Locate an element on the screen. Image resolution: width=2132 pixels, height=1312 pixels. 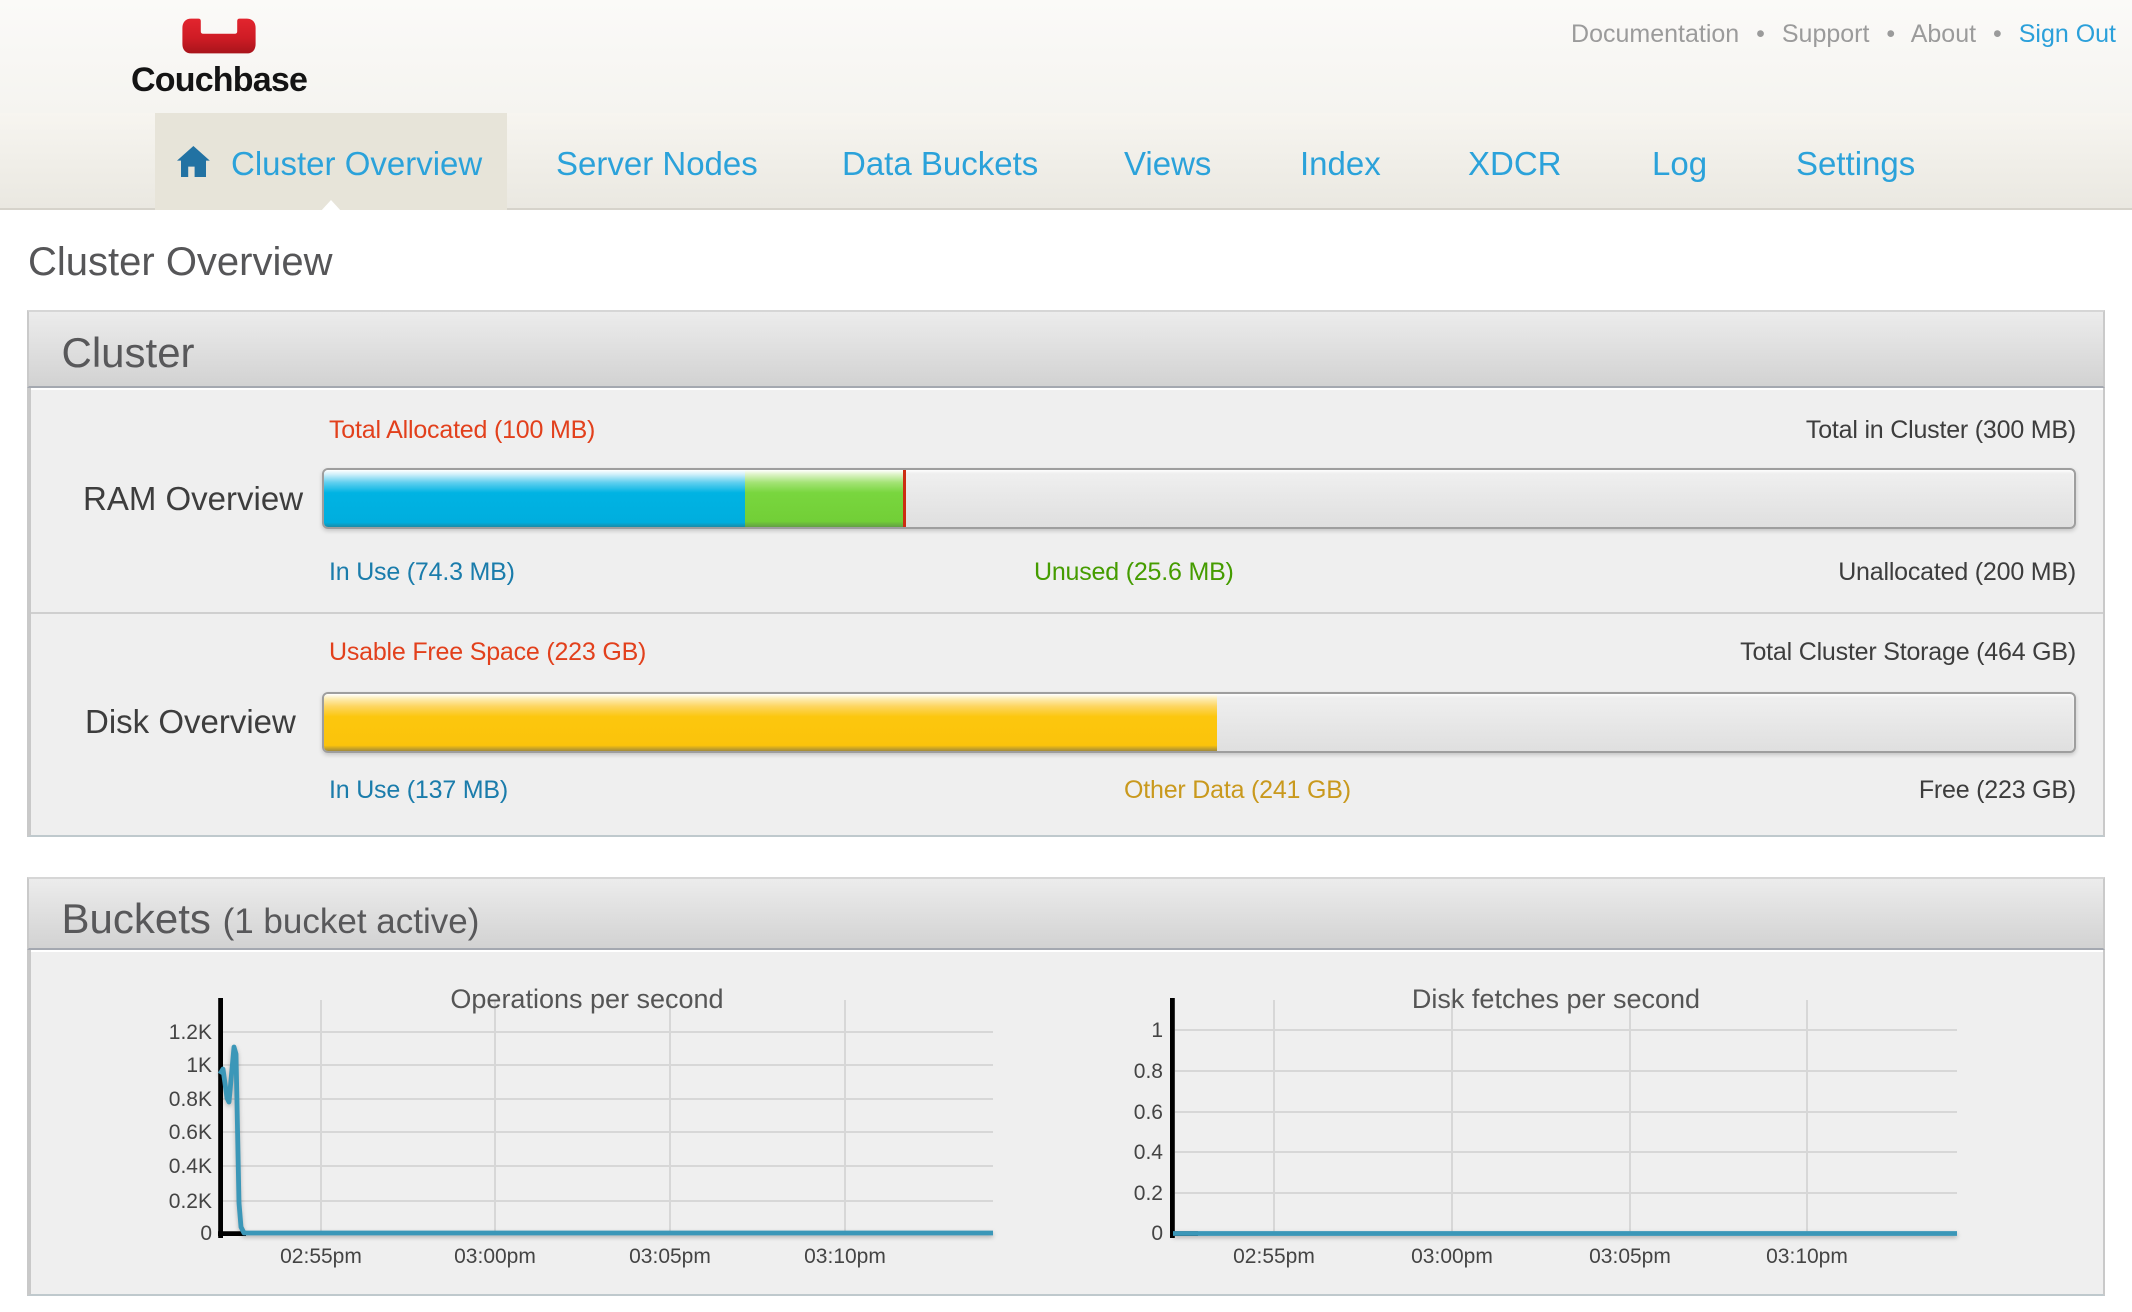
svg-text: Operations per second is located at coordinates (586, 999).